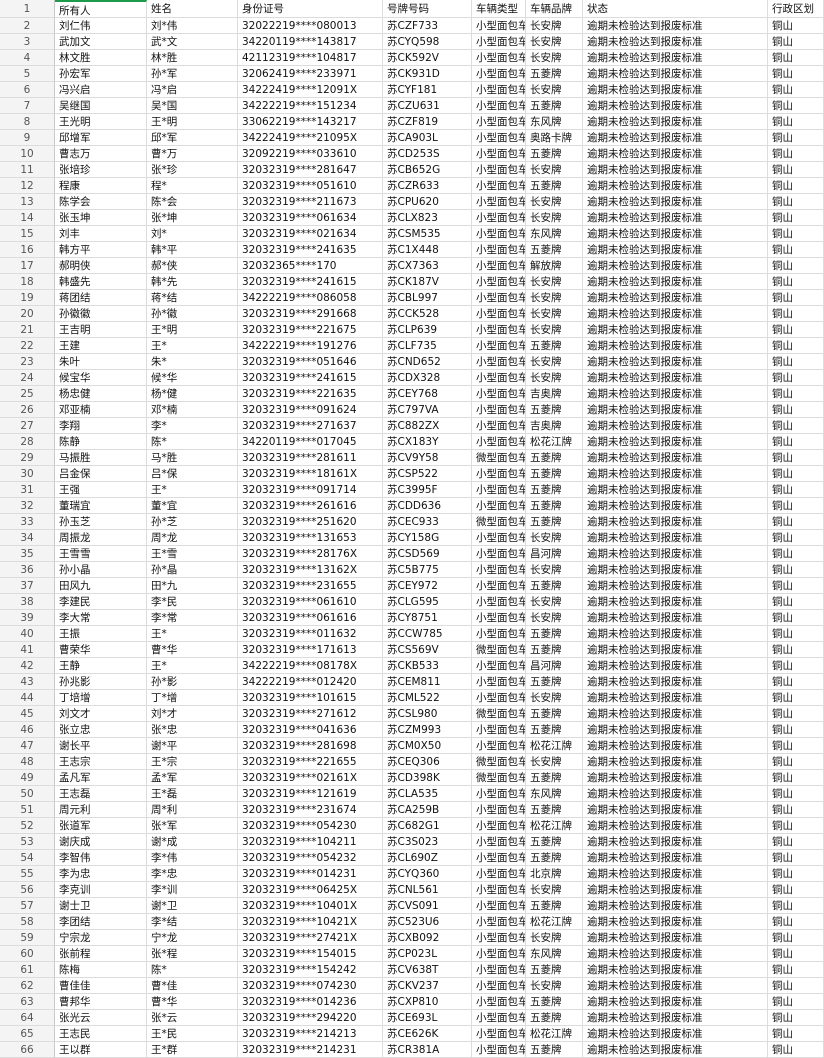 The width and height of the screenshot is (824, 1058). What do you see at coordinates (101, 618) in the screenshot?
I see `table-cell: 李大常` at bounding box center [101, 618].